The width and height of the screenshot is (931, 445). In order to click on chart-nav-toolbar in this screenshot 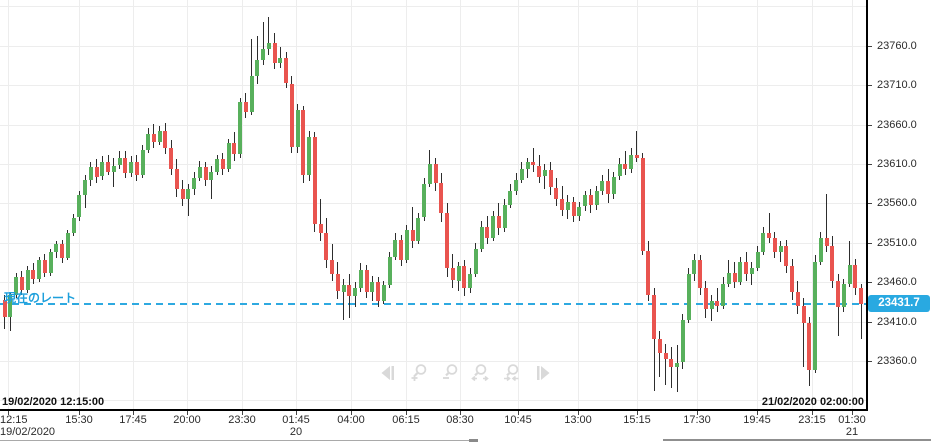, I will do `click(465, 373)`.